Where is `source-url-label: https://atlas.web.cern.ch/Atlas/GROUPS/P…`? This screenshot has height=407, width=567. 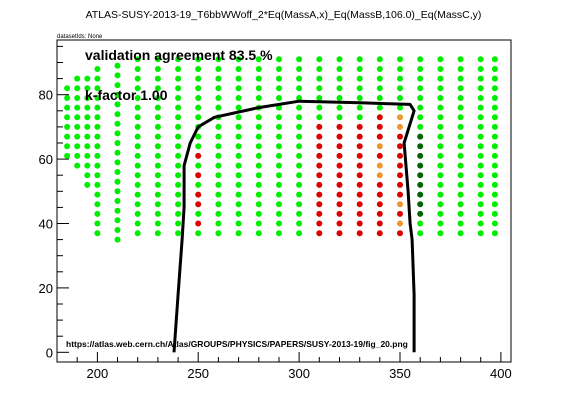 source-url-label: https://atlas.web.cern.ch/Atlas/GROUPS/P… is located at coordinates (237, 344).